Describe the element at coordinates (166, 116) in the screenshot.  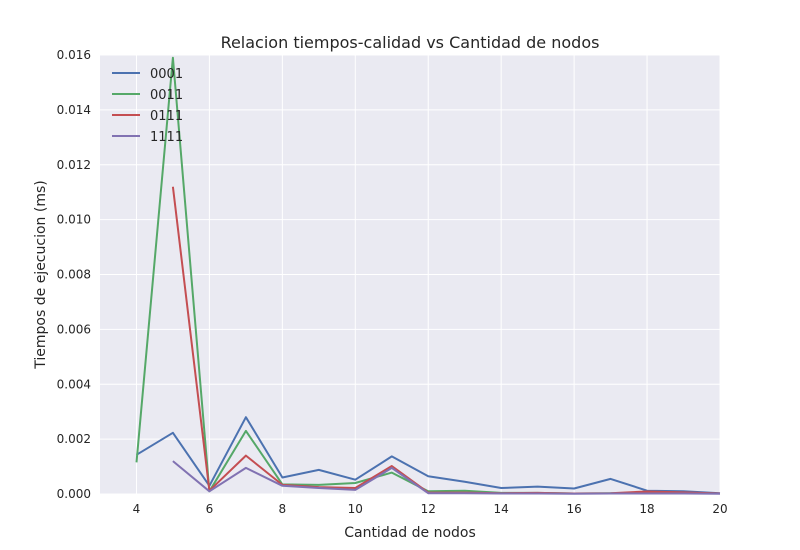
I see `legend-label: 0111` at that location.